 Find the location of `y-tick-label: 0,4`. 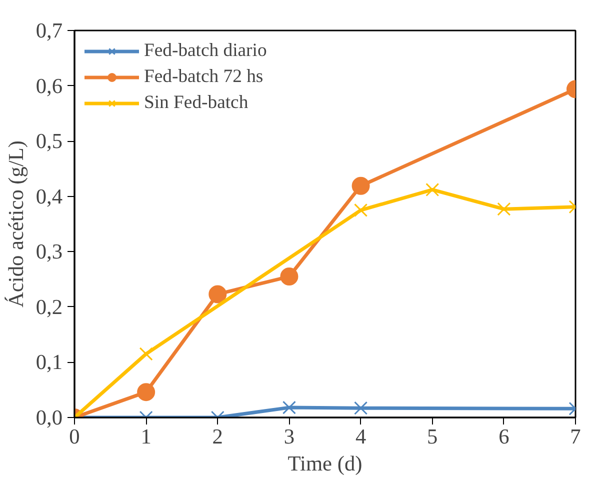

y-tick-label: 0,4 is located at coordinates (49, 196).